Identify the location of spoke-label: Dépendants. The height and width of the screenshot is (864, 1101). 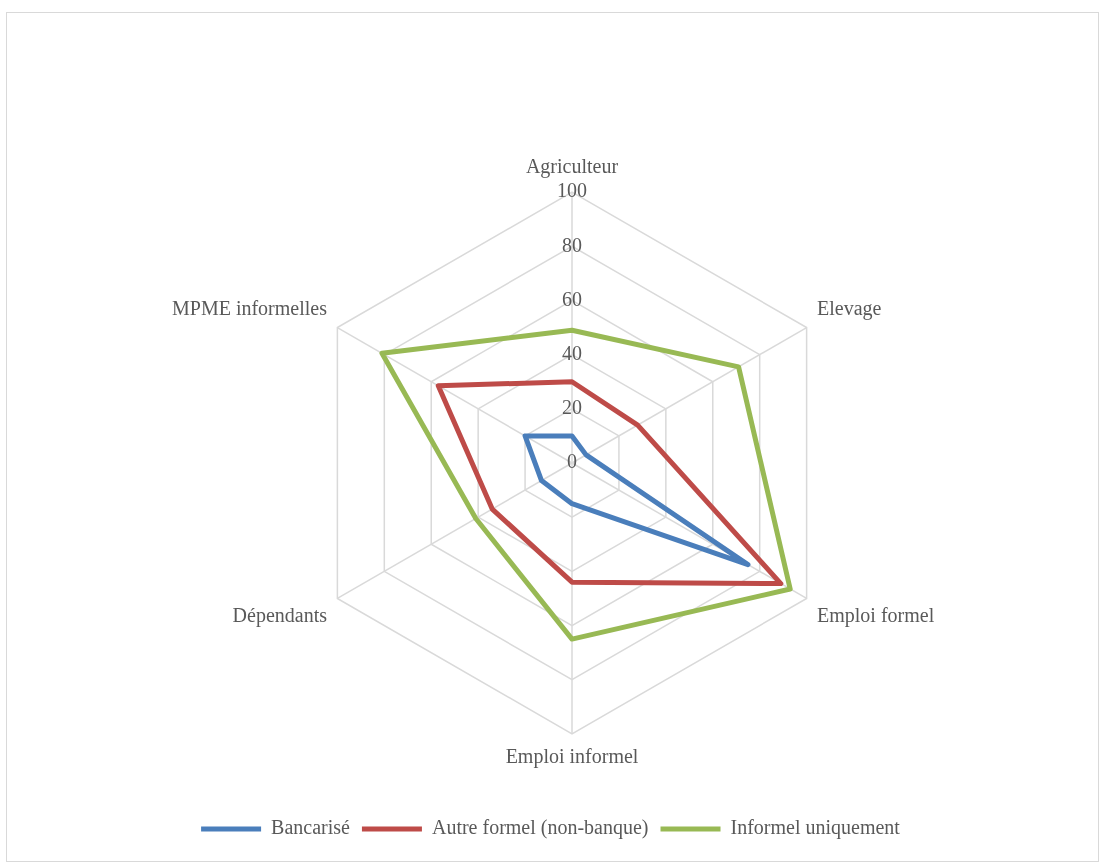
(280, 615).